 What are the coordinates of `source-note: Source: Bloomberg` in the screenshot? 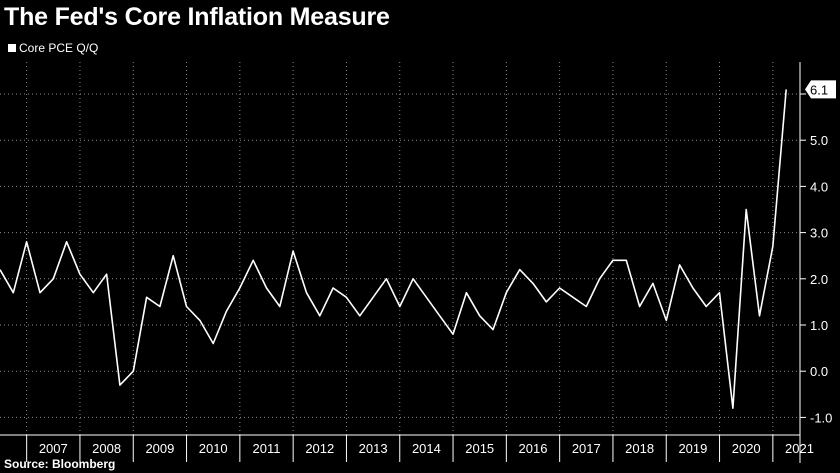 It's located at (60, 464).